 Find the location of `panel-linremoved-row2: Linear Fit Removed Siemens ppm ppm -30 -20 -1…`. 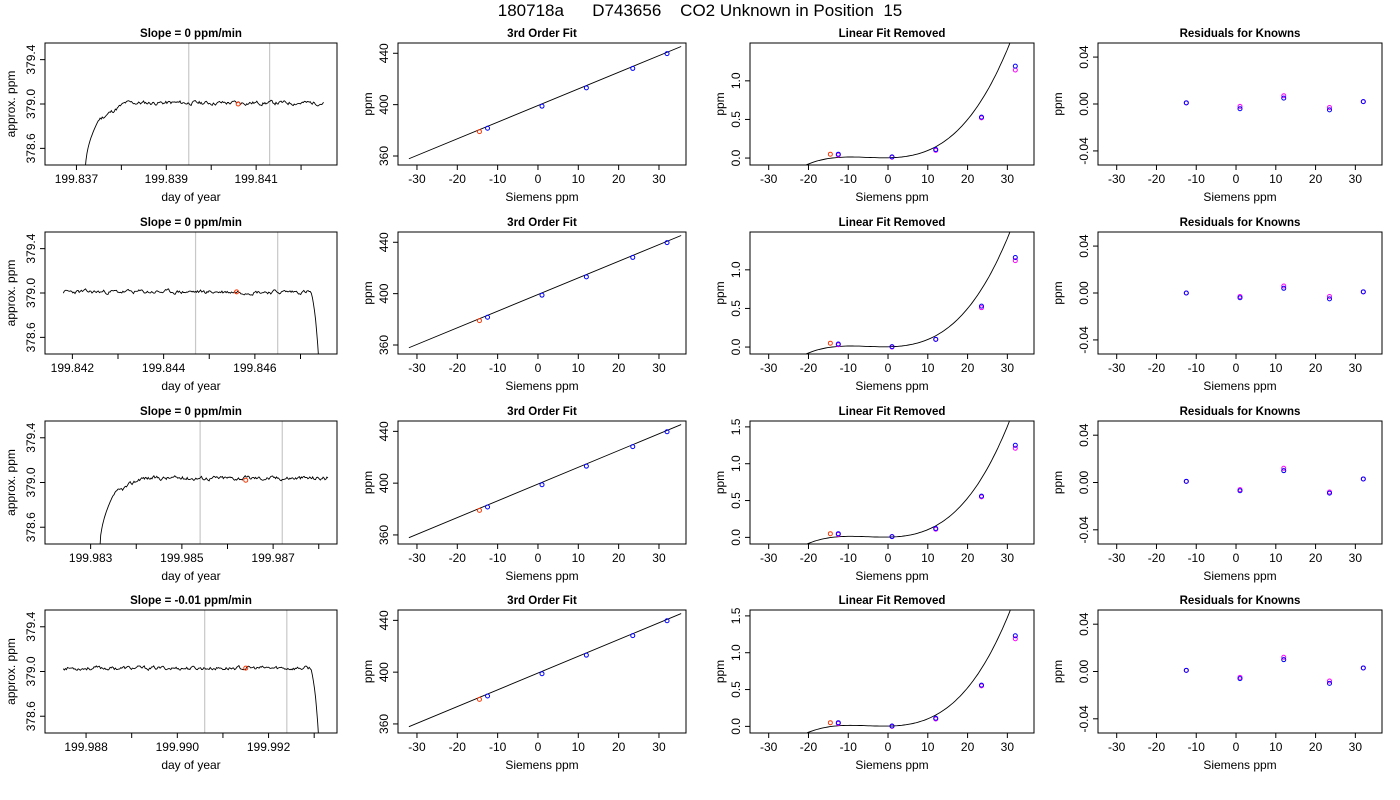

panel-linremoved-row2: Linear Fit Removed Siemens ppm ppm -30 -20 -1… is located at coordinates (874, 305).